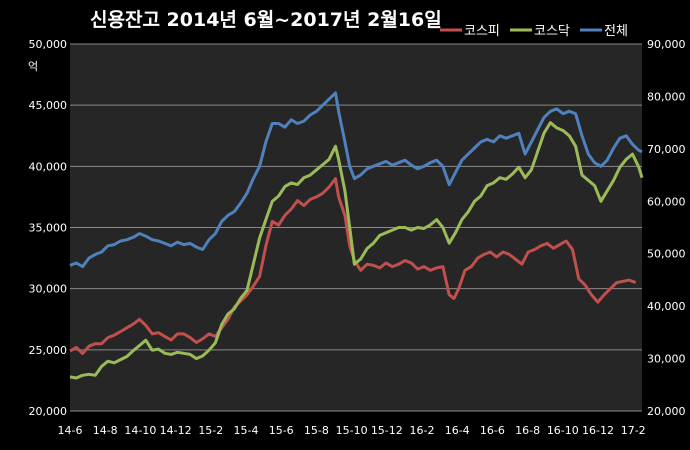 The image size is (690, 450). Describe the element at coordinates (457, 430) in the screenshot. I see `x-tick-label: 16-4` at that location.